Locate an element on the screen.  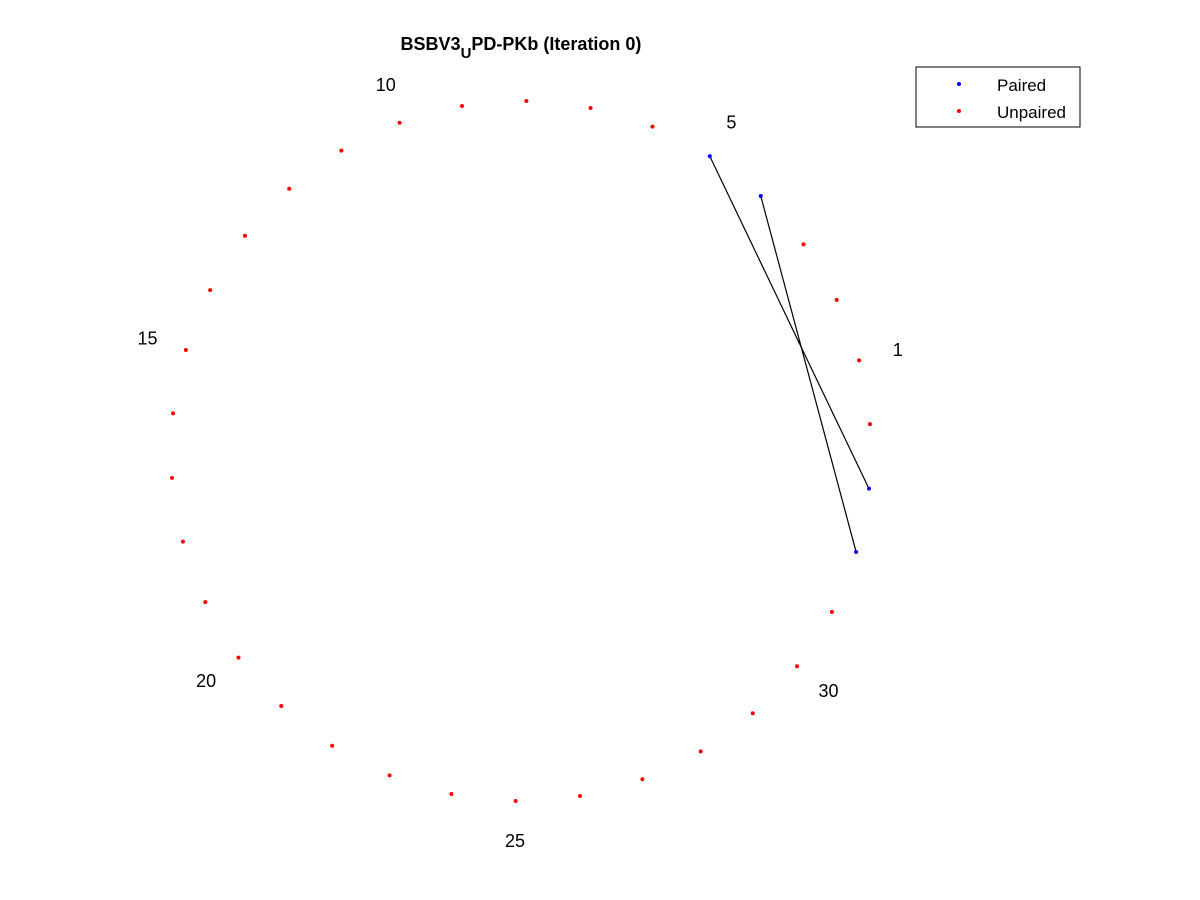
legend-paired-label: Paired is located at coordinates (1021, 85).